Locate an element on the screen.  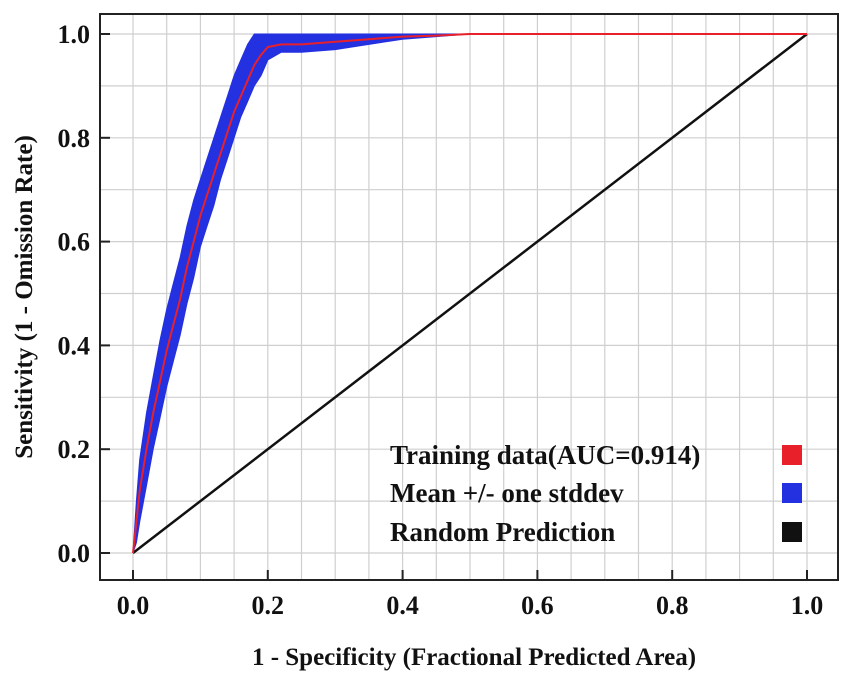
legend-label: Random Prediction is located at coordinates (502, 532).